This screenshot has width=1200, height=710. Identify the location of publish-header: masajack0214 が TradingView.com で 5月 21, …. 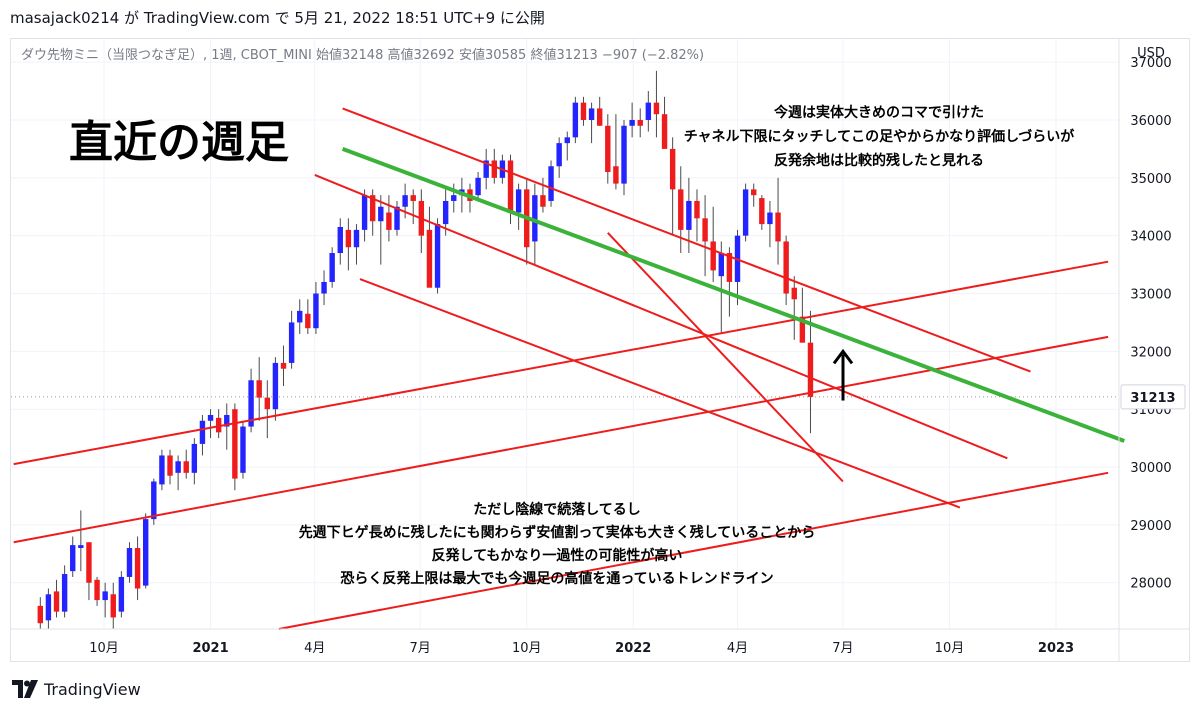
(600, 18).